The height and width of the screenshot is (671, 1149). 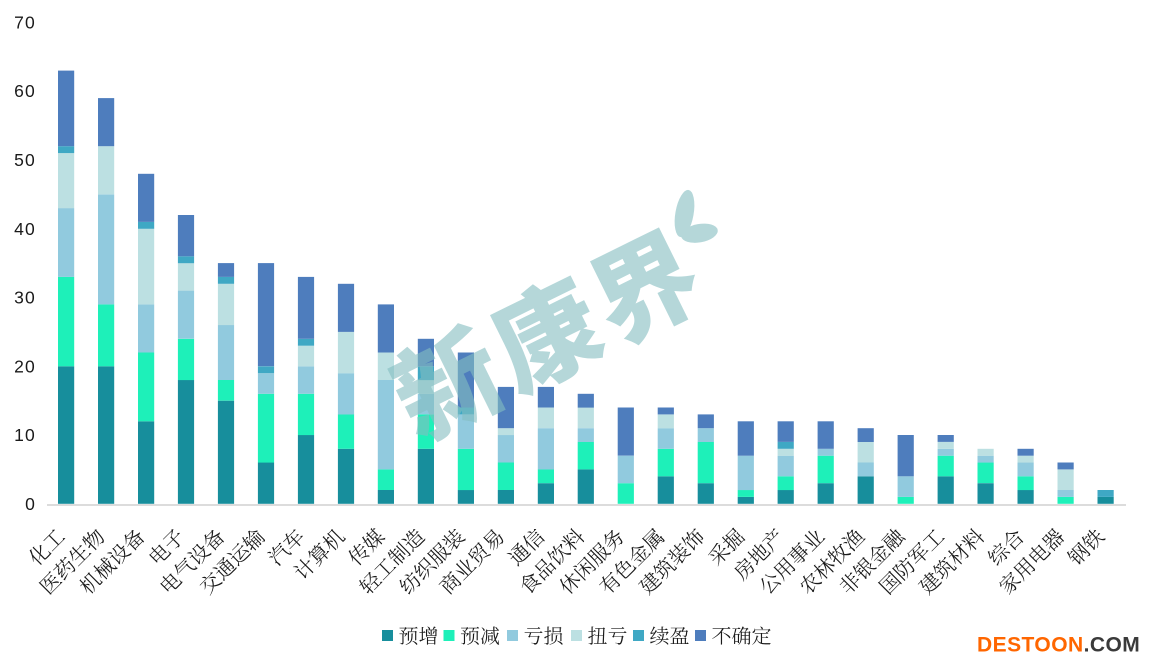 I want to click on svg-text: 0, so click(x=30, y=504).